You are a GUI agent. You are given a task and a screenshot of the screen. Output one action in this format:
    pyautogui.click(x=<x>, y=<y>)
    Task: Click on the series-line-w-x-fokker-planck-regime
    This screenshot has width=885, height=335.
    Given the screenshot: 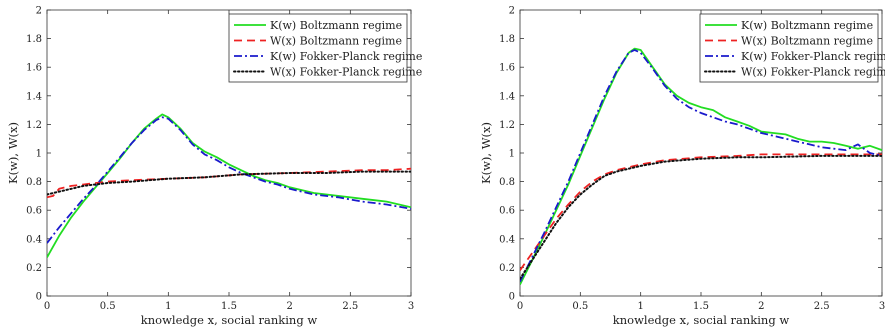 What is the action you would take?
    pyautogui.click(x=229, y=183)
    